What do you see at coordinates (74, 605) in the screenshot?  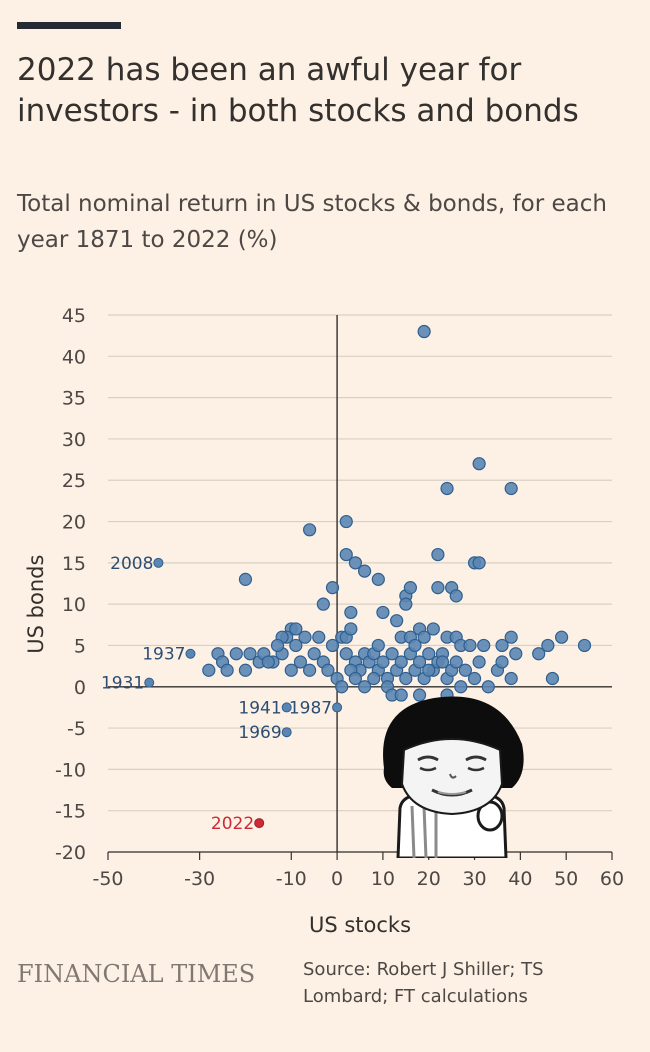 I see `y-tick-label: 10` at bounding box center [74, 605].